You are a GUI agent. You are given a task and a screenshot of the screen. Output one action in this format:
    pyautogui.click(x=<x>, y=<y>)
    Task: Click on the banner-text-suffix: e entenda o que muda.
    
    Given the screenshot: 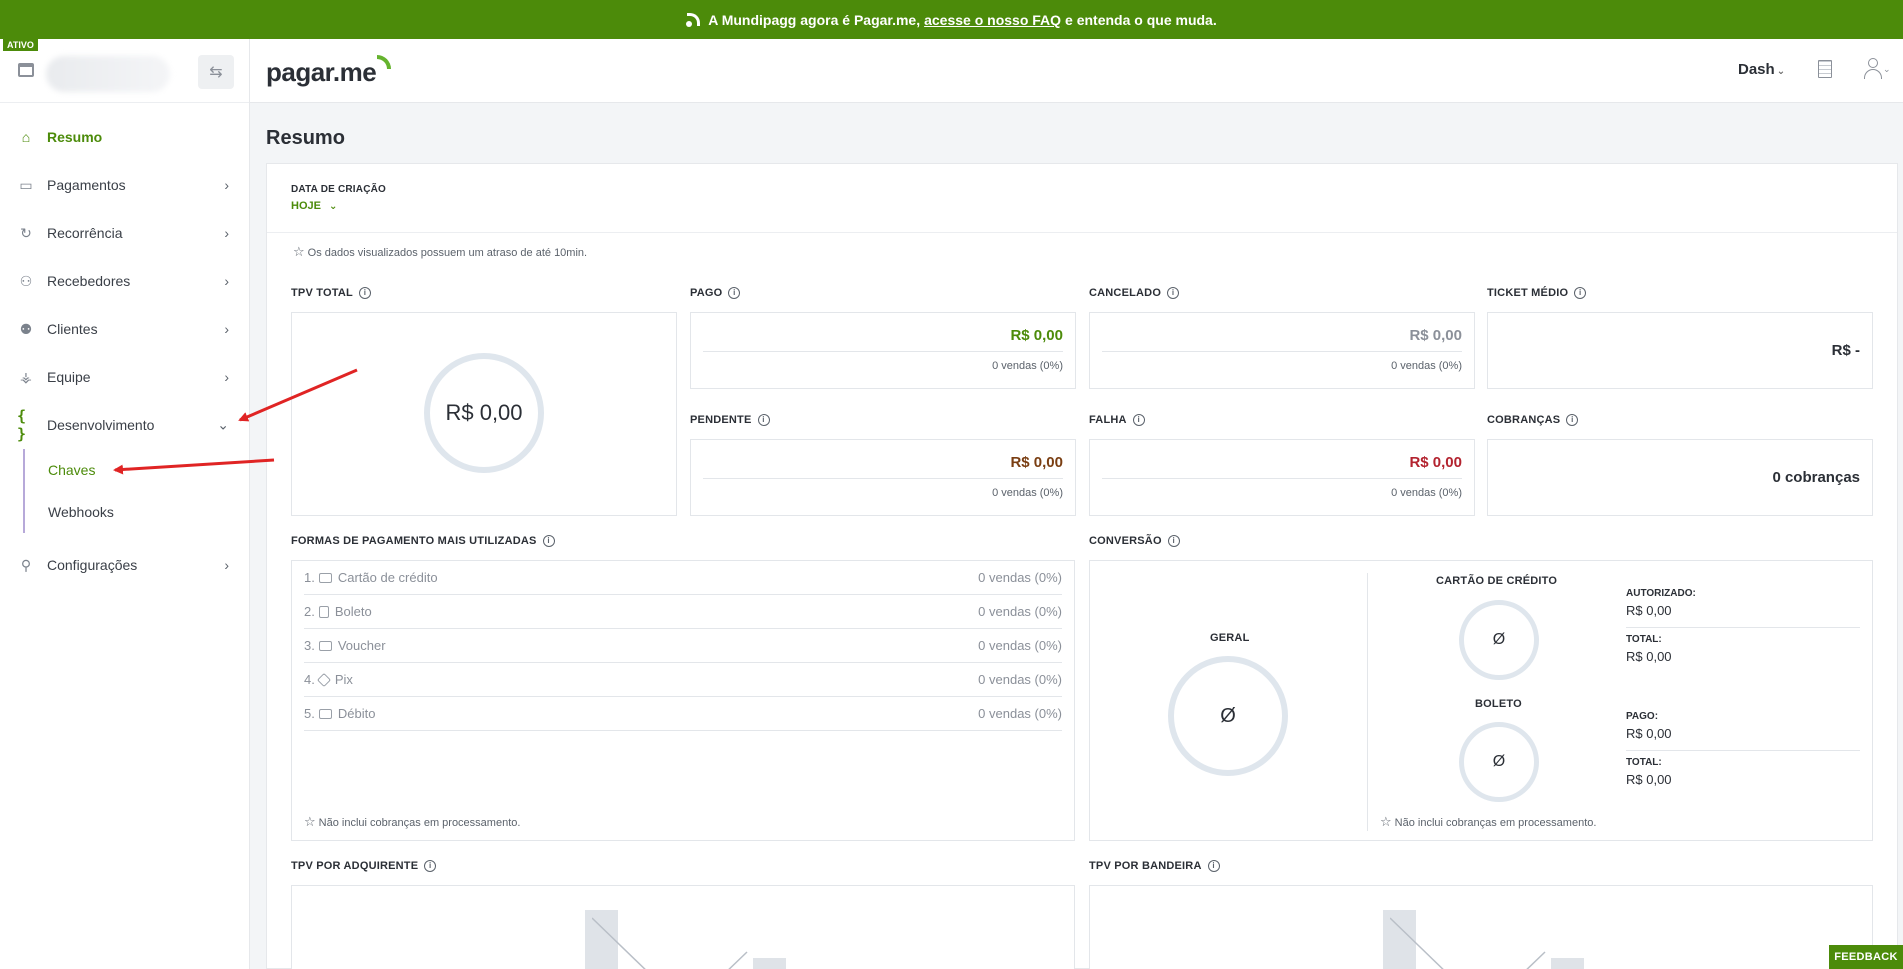 What is the action you would take?
    pyautogui.click(x=1141, y=19)
    